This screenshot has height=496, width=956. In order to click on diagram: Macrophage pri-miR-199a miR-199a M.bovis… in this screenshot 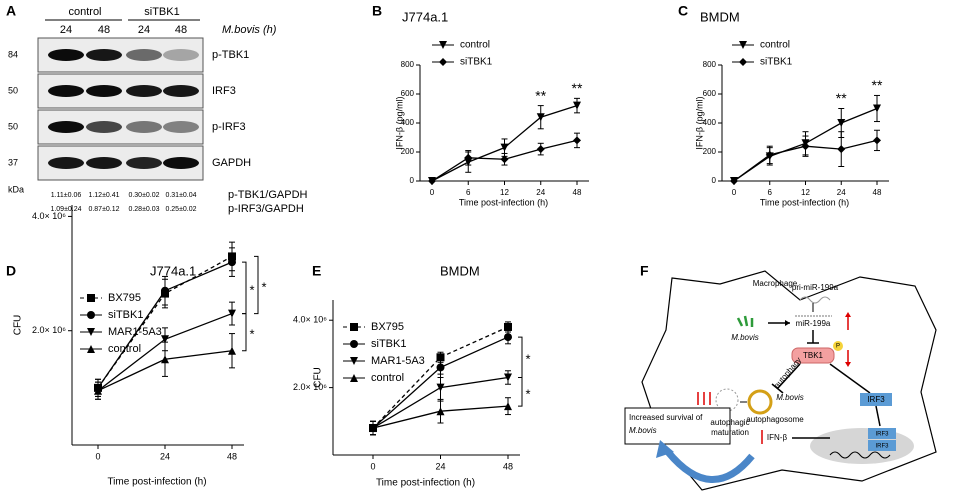, I will do `click(780, 380)`.